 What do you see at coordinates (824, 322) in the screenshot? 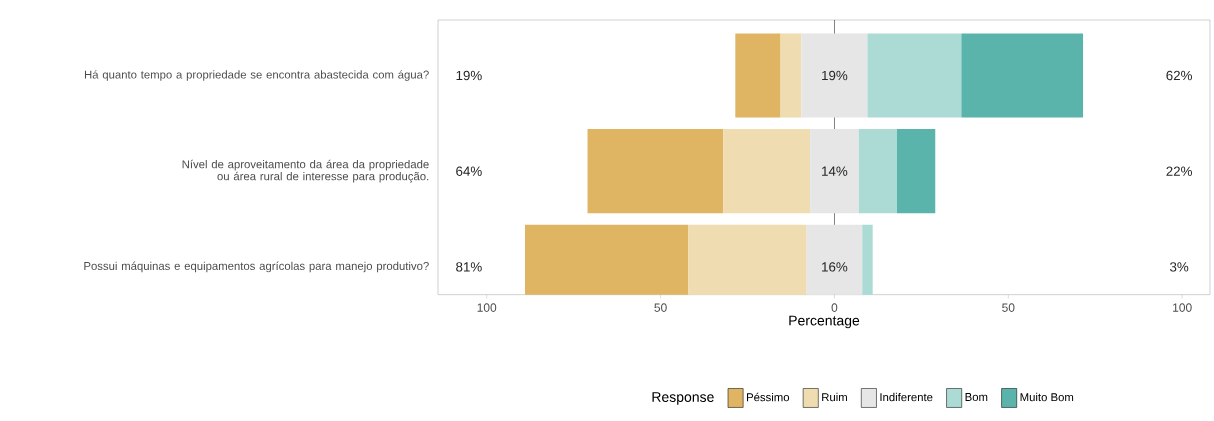
I see `x-axis-title: Percentage` at bounding box center [824, 322].